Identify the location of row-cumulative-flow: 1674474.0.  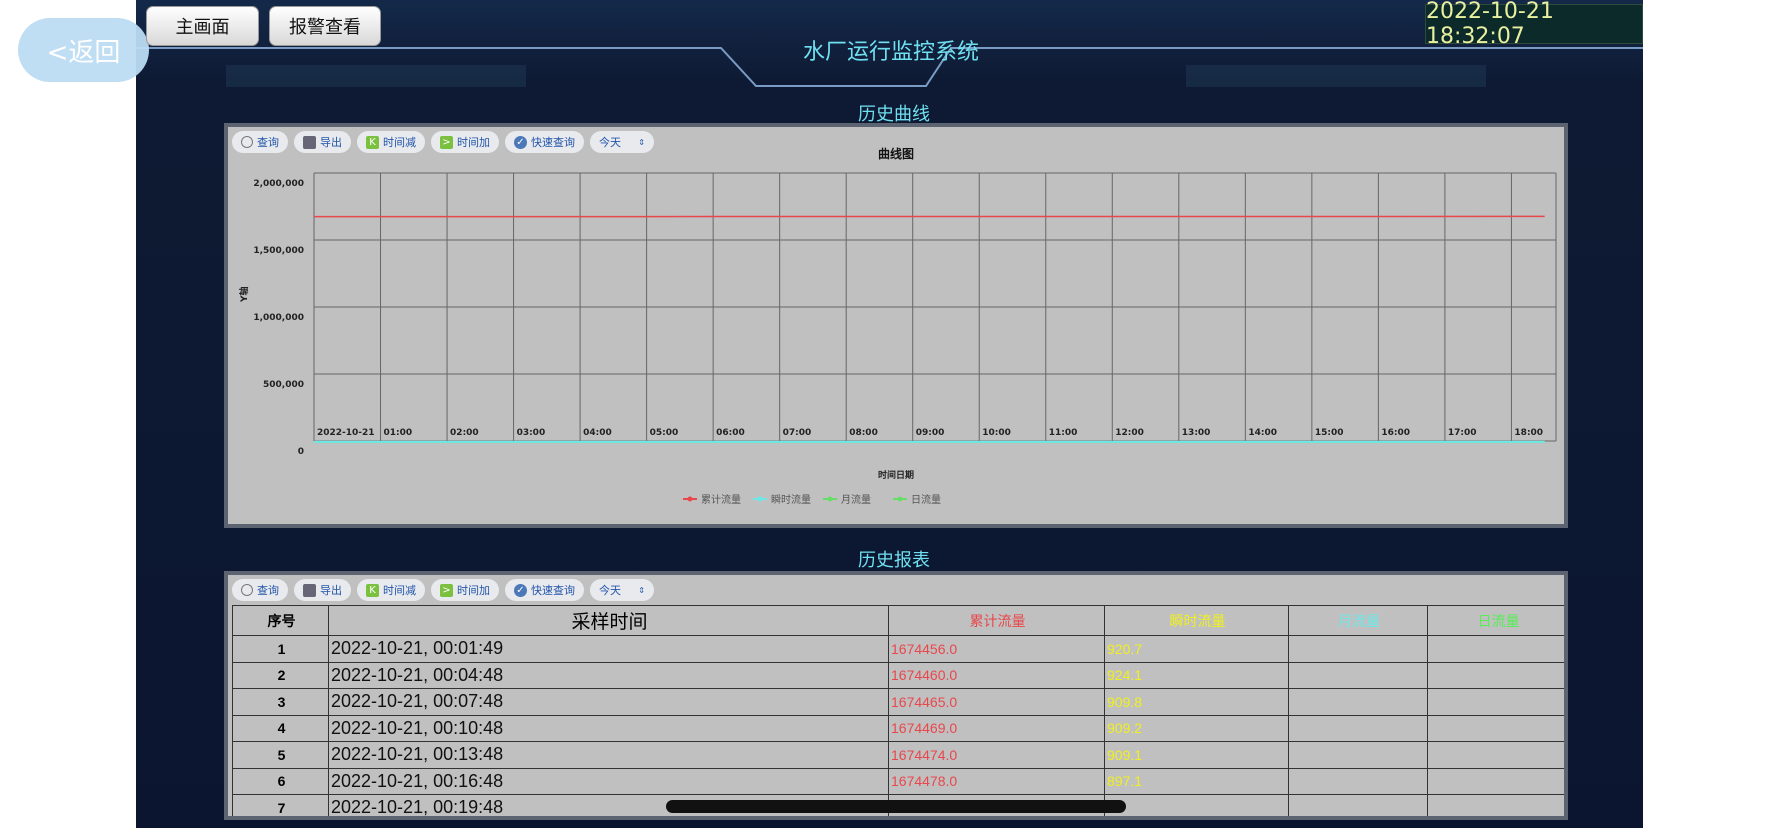
(996, 755).